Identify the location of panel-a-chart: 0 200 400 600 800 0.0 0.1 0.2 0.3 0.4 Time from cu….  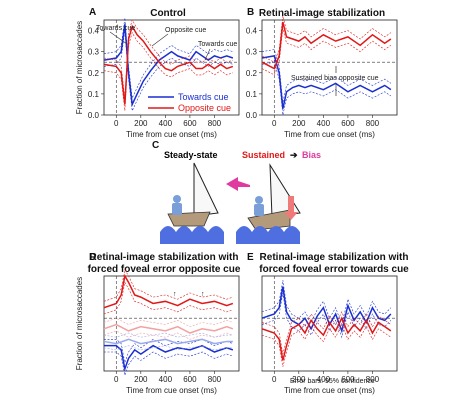
(157, 78).